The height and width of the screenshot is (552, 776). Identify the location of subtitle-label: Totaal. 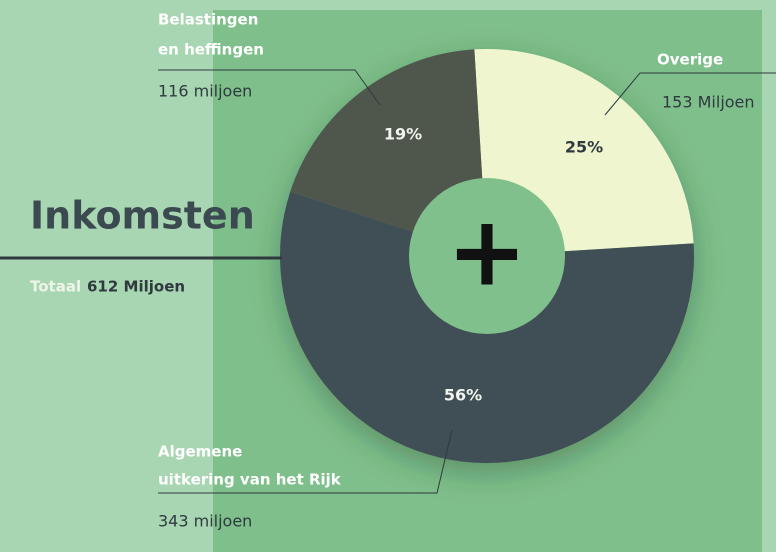
(55, 287).